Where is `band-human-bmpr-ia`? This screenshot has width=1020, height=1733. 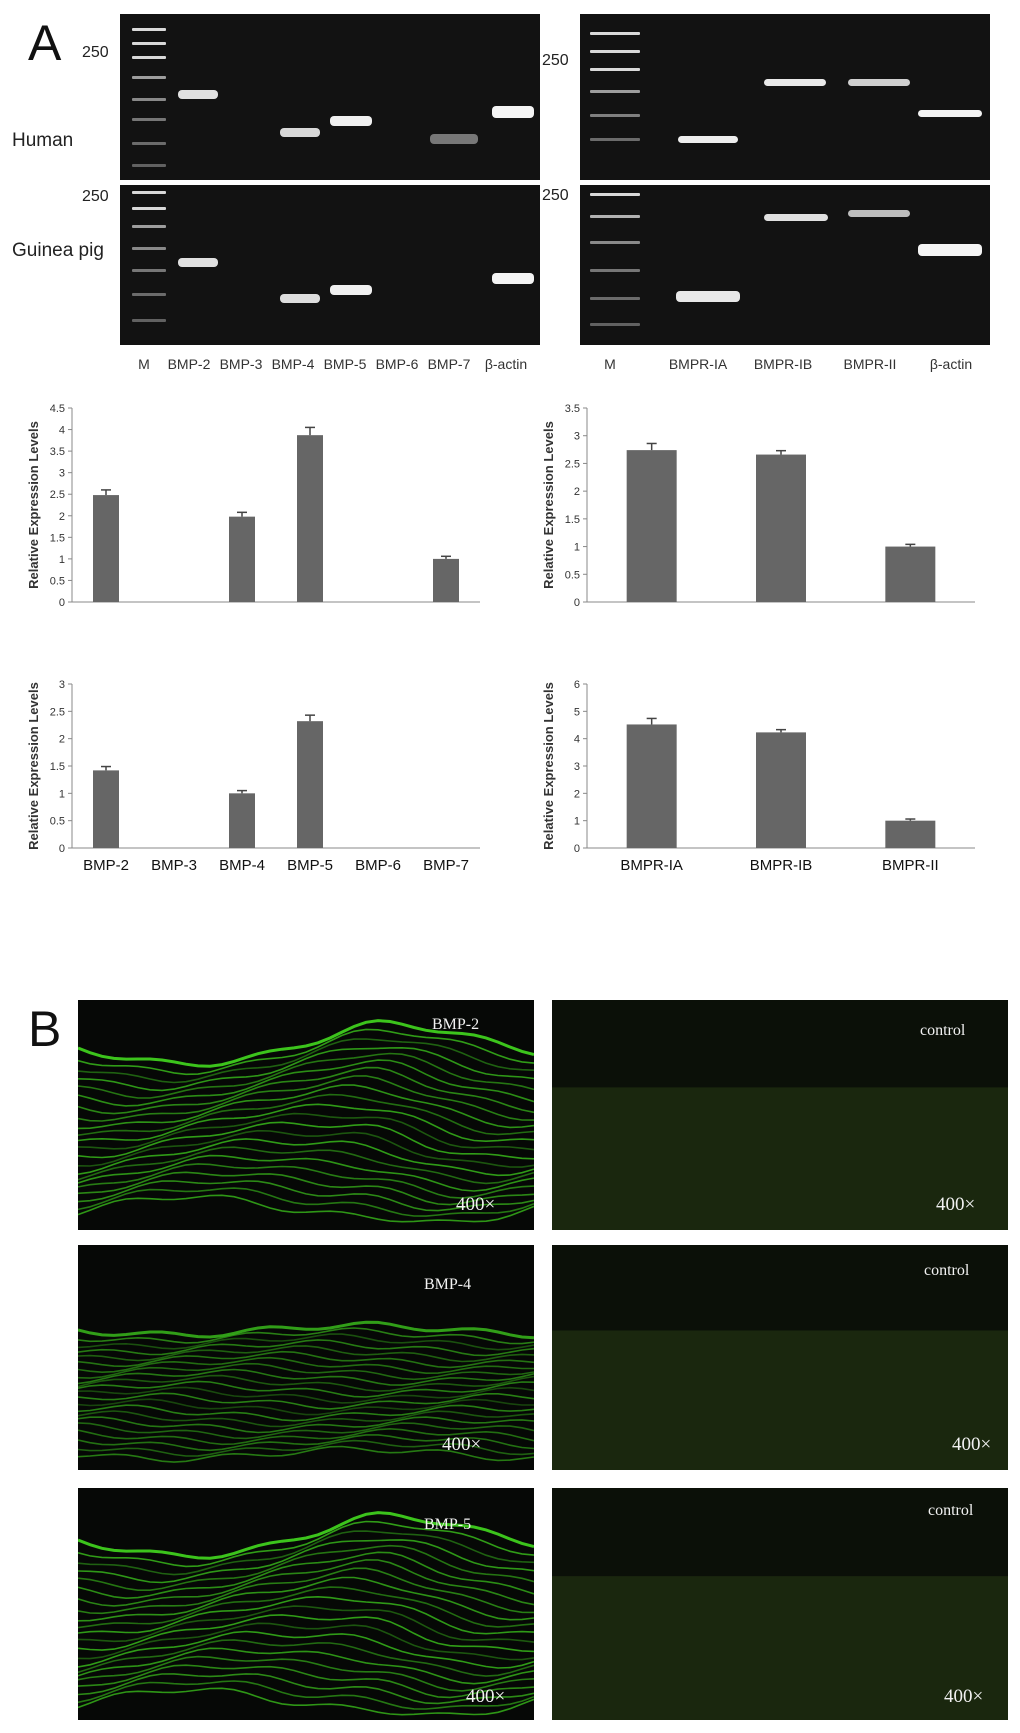 band-human-bmpr-ia is located at coordinates (708, 139).